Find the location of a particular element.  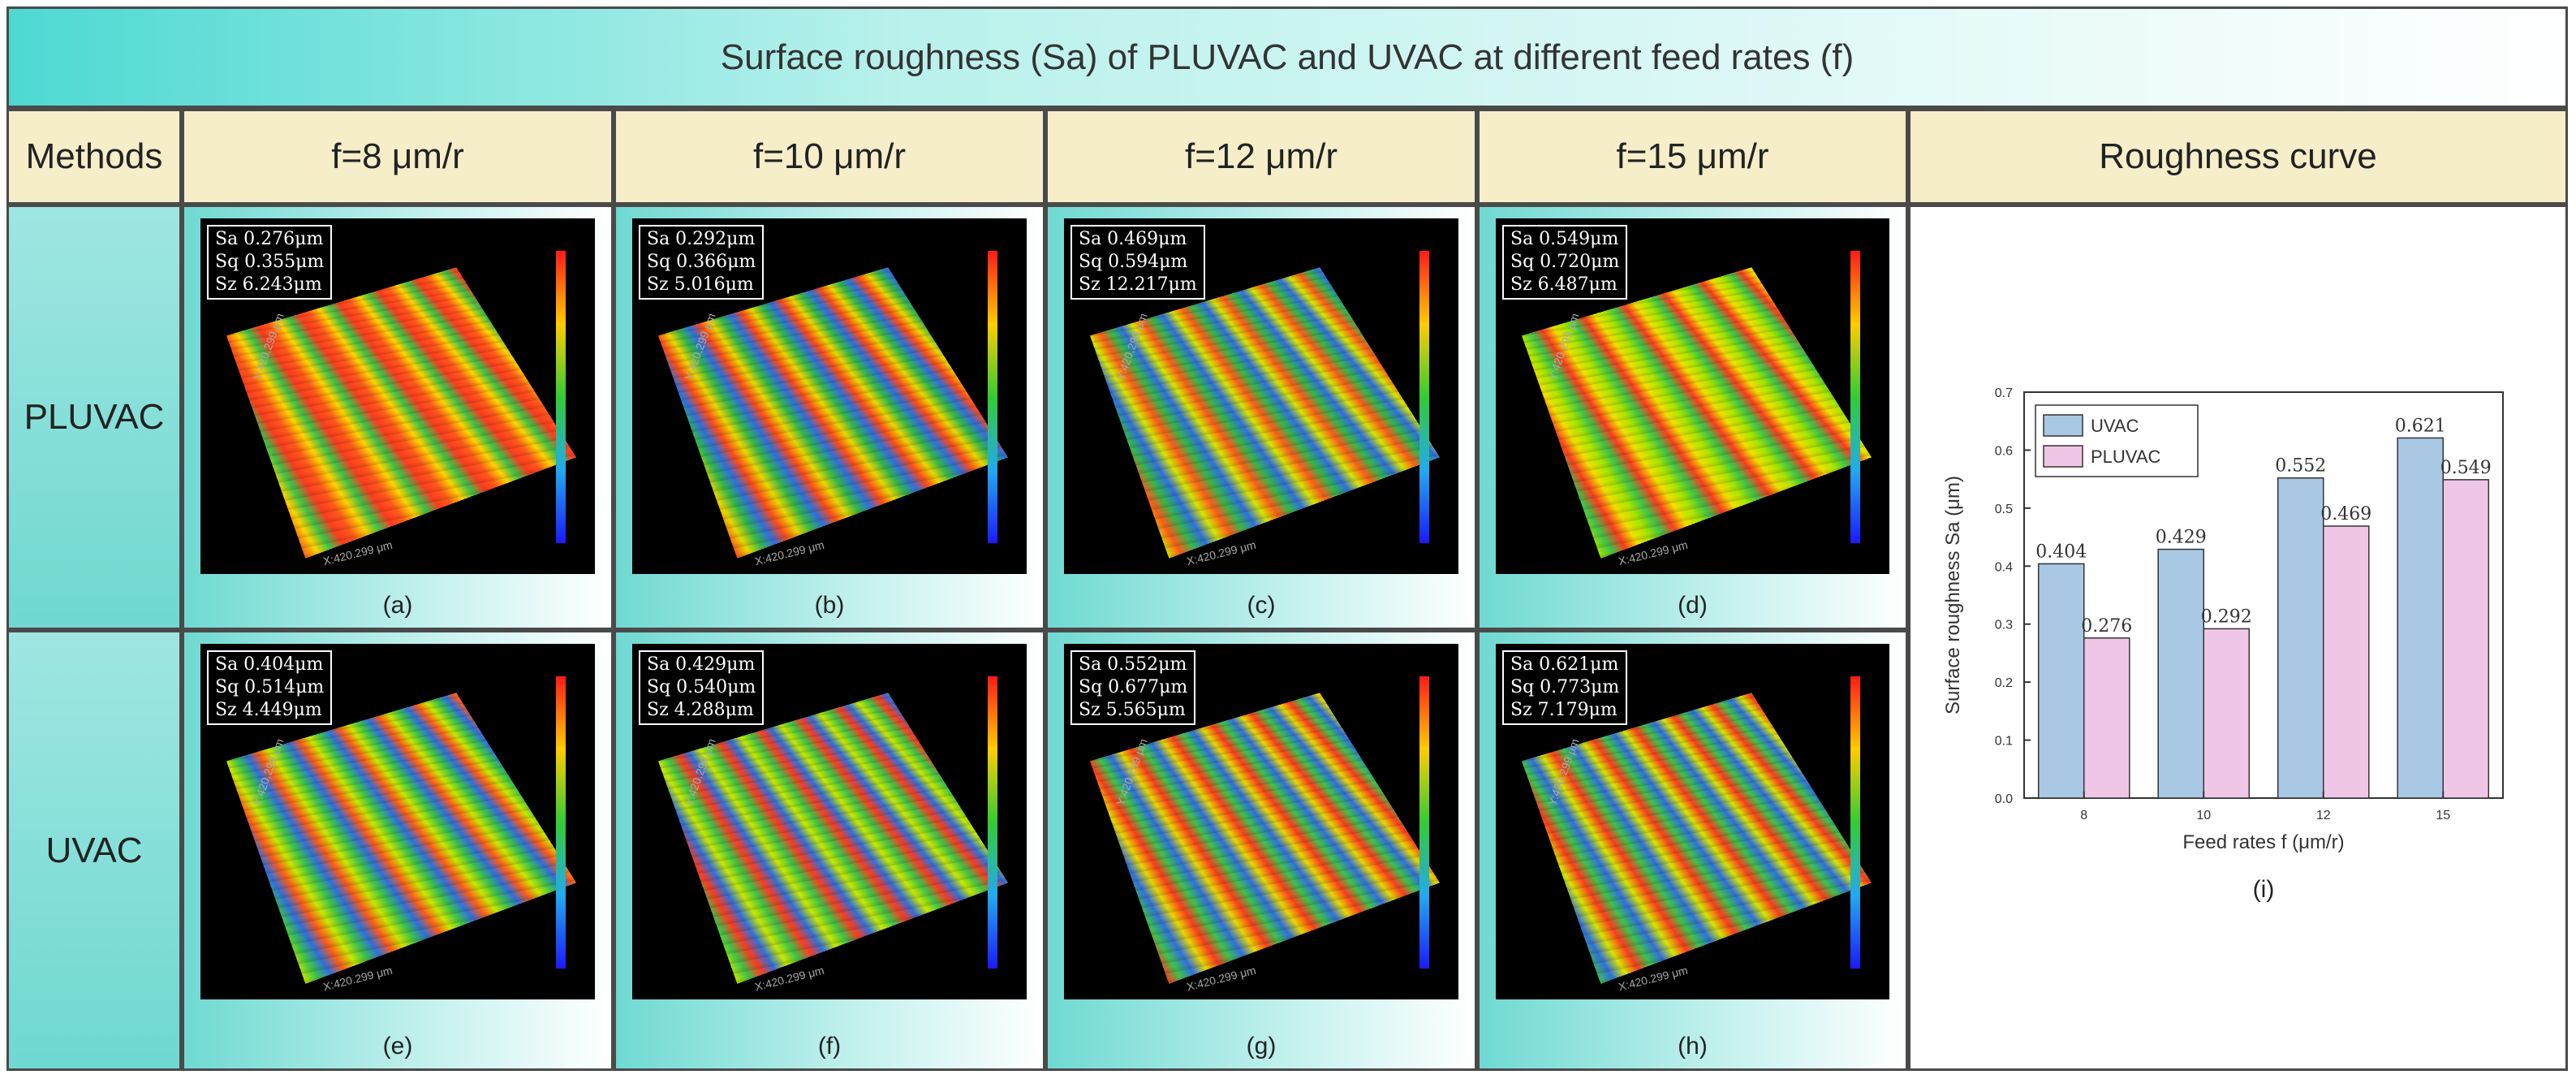

sa-value: Sa 0.621μm is located at coordinates (1564, 665).